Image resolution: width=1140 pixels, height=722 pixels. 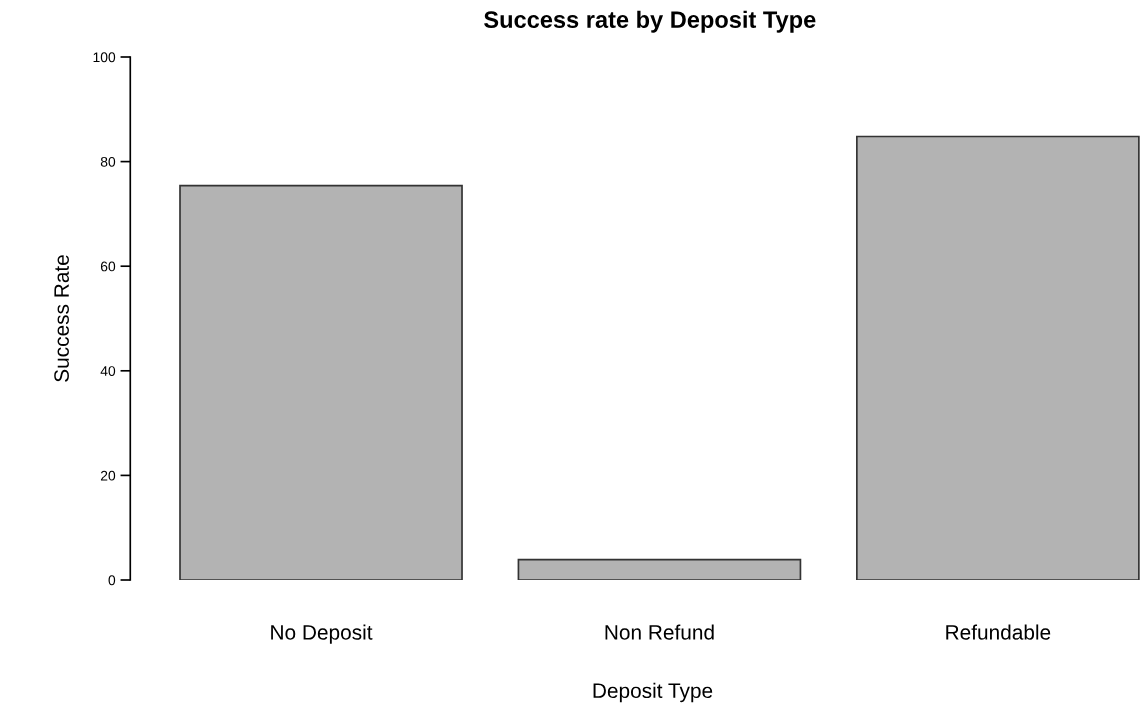 What do you see at coordinates (322, 634) in the screenshot?
I see `x-tick-label: No Deposit` at bounding box center [322, 634].